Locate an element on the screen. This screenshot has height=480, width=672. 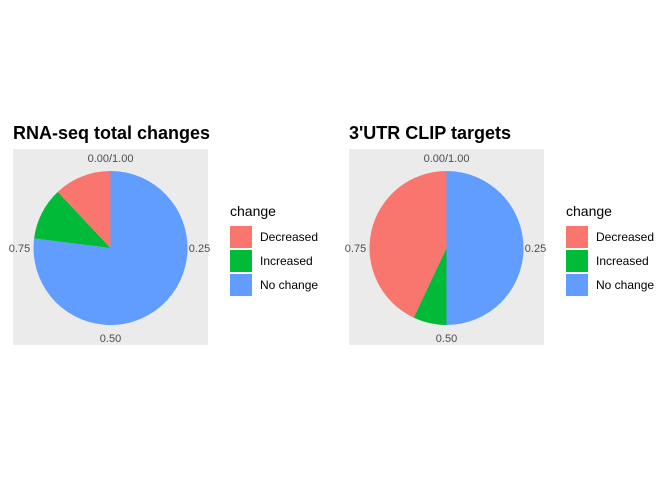
chart-title: 3'UTR CLIP targets is located at coordinates (430, 133).